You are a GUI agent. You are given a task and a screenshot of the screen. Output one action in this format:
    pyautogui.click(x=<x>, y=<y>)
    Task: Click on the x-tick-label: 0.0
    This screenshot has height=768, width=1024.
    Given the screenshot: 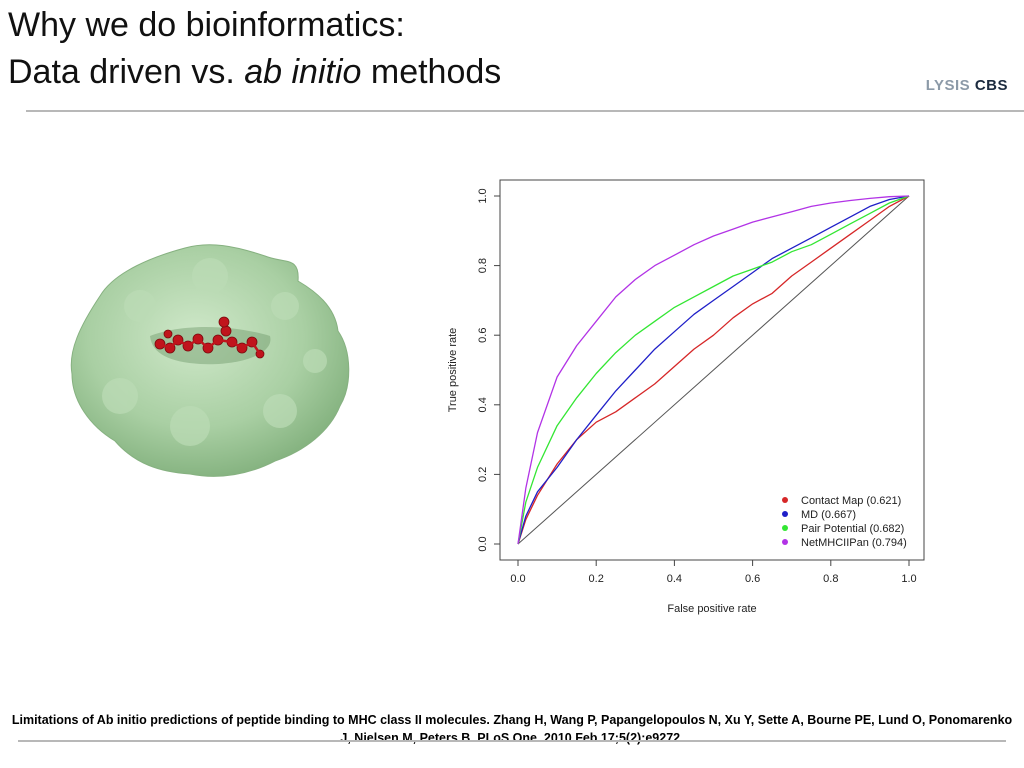 What is the action you would take?
    pyautogui.click(x=517, y=579)
    